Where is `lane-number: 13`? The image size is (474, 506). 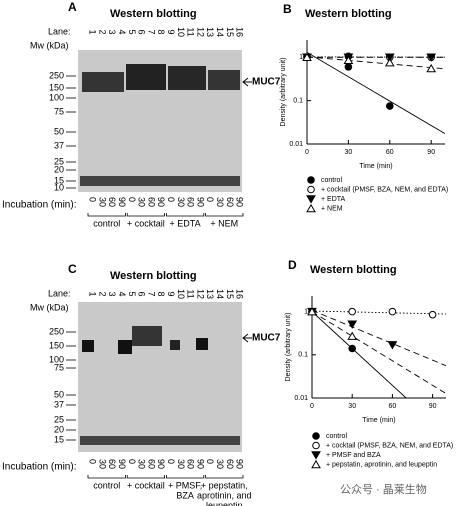
lane-number: 13 is located at coordinates (210, 32).